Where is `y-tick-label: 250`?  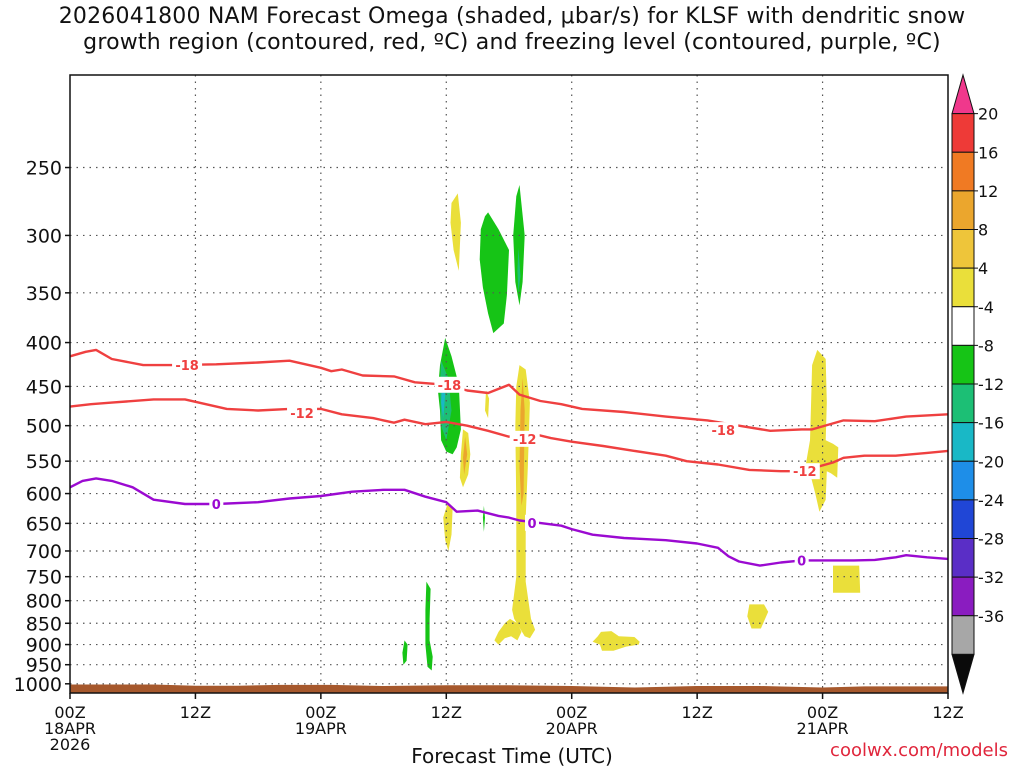
y-tick-label: 250 is located at coordinates (44, 169).